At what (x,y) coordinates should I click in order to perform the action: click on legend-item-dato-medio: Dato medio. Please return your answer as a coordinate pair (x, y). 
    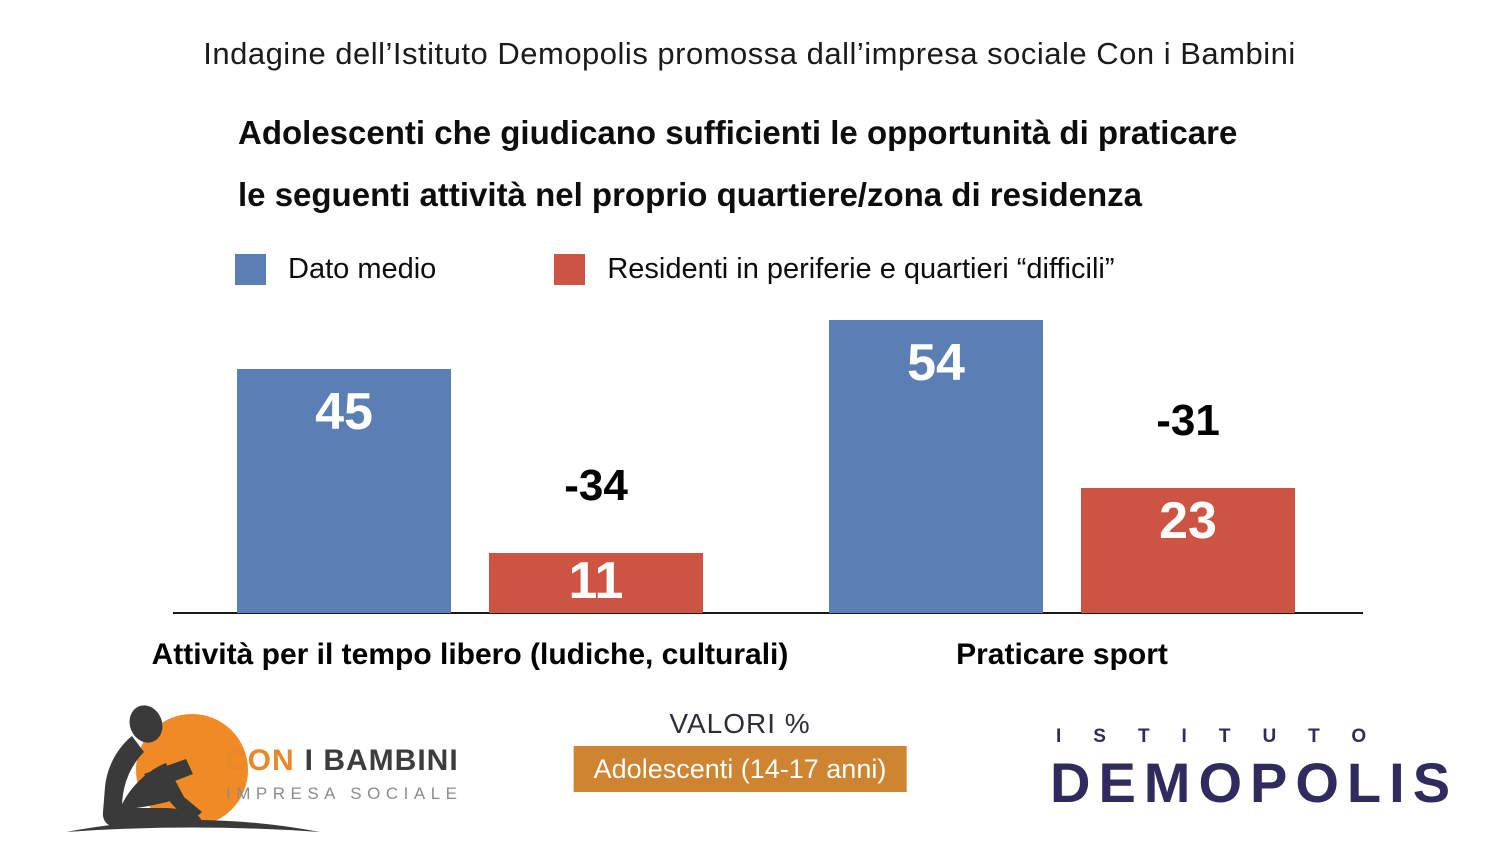
    Looking at the image, I should click on (335, 269).